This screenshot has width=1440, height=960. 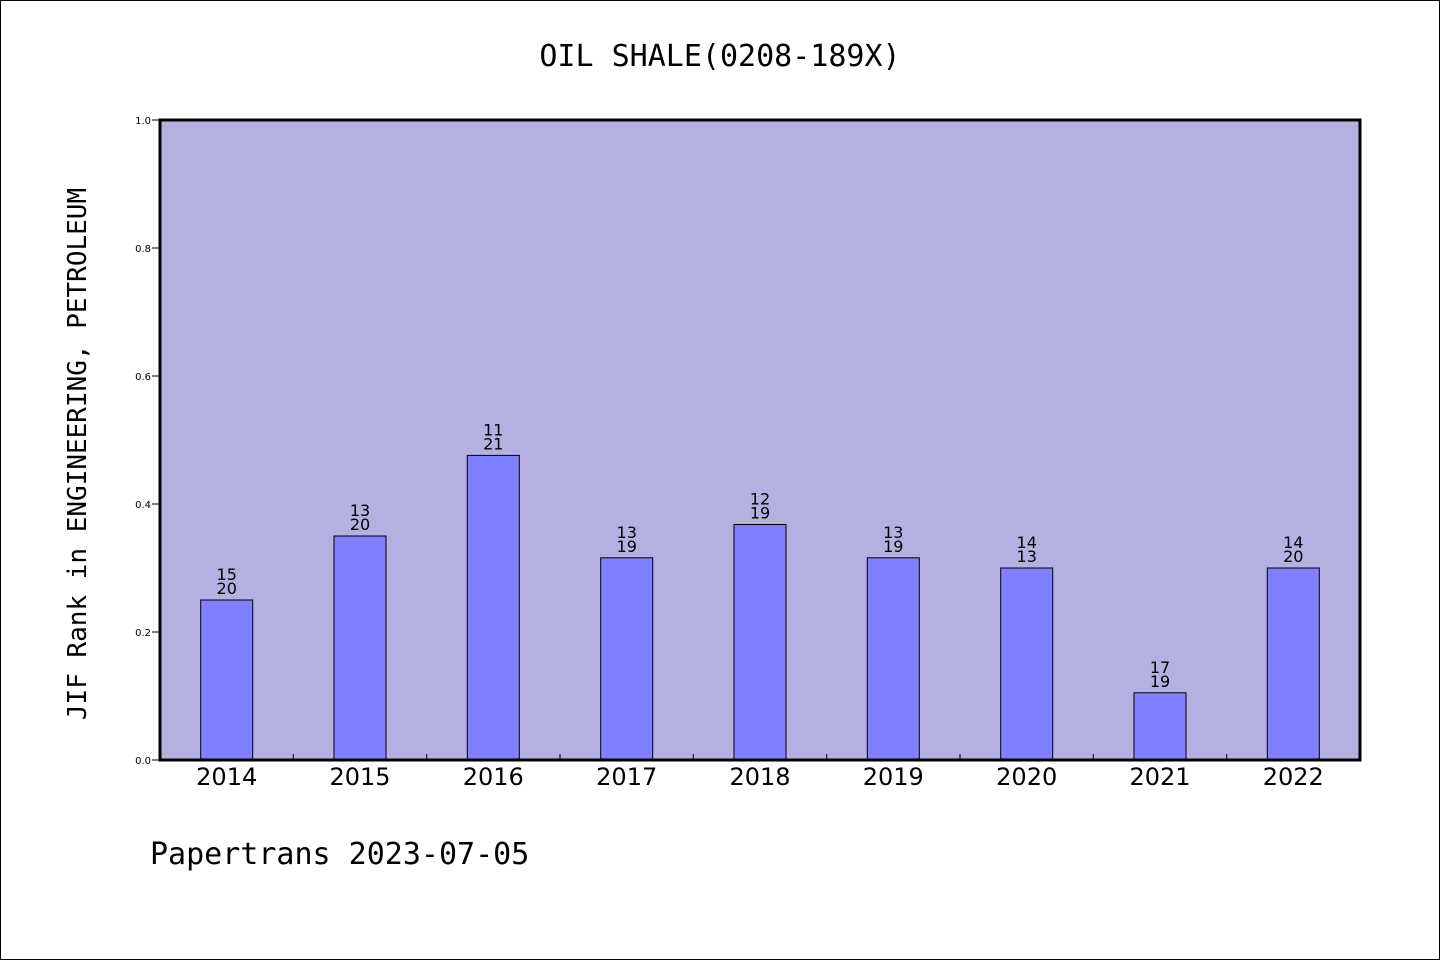 I want to click on bar-label-rank-2018: 12, so click(x=760, y=499).